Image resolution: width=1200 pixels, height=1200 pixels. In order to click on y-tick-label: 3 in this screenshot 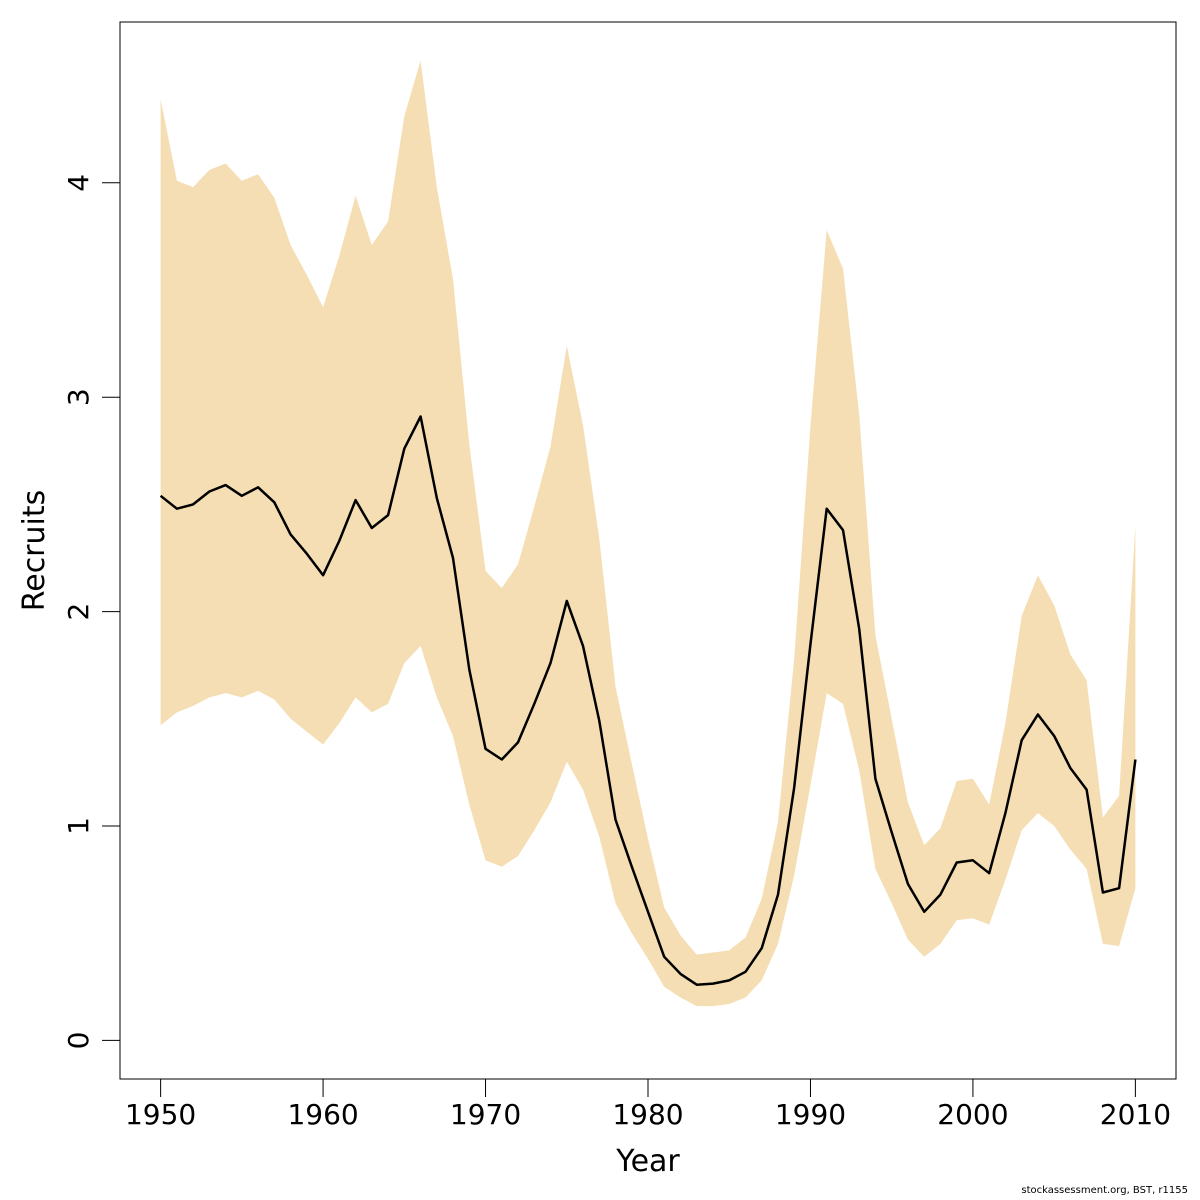, I will do `click(78, 397)`.